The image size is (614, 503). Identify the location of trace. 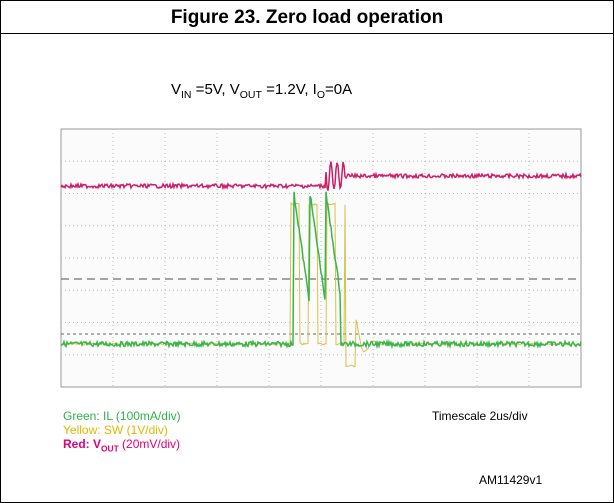
(321, 176).